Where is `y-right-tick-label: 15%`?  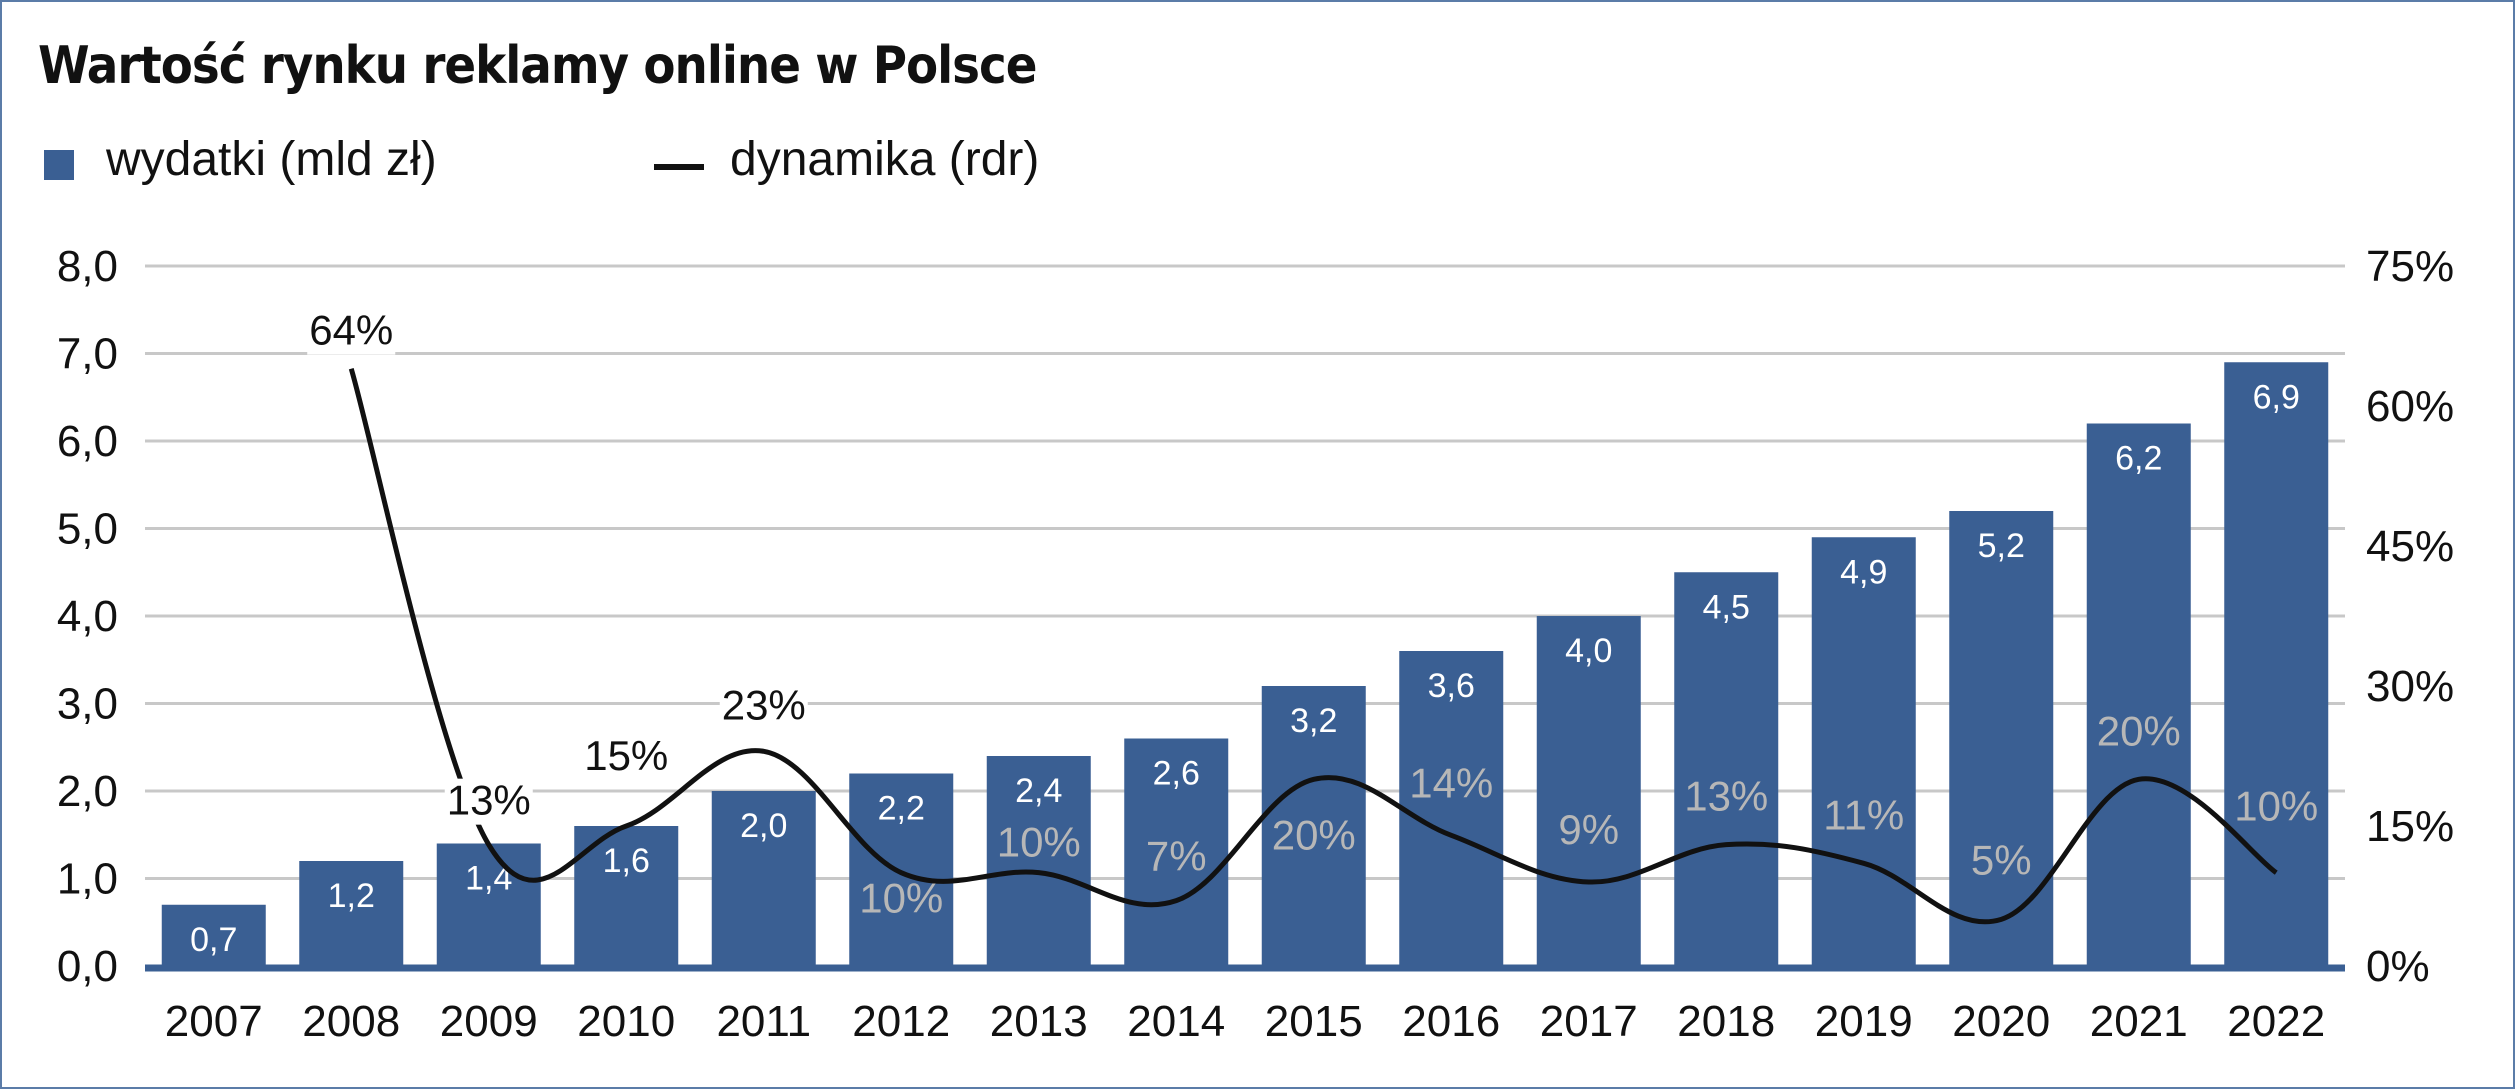 y-right-tick-label: 15% is located at coordinates (2410, 826).